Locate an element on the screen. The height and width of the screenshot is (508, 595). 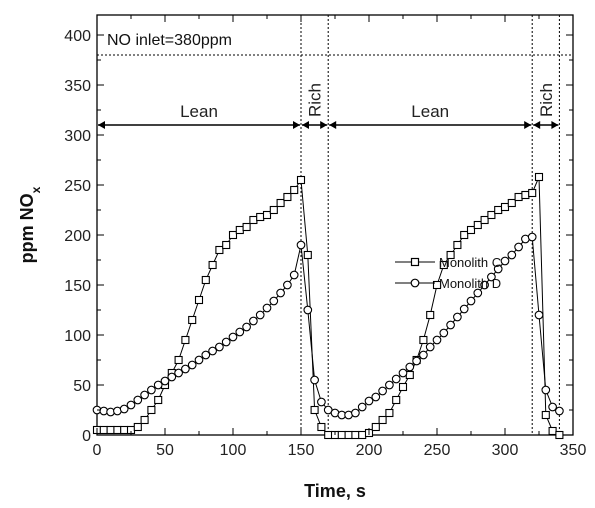
x-tick-label-150: 150 is located at coordinates (301, 450).